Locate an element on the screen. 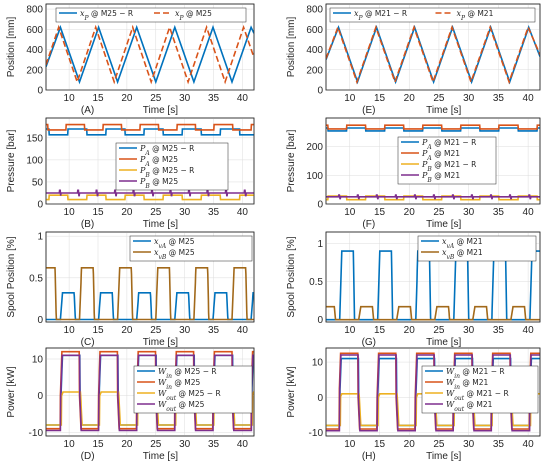  legend-entry: Wout @ M21 − R is located at coordinates (477, 395).